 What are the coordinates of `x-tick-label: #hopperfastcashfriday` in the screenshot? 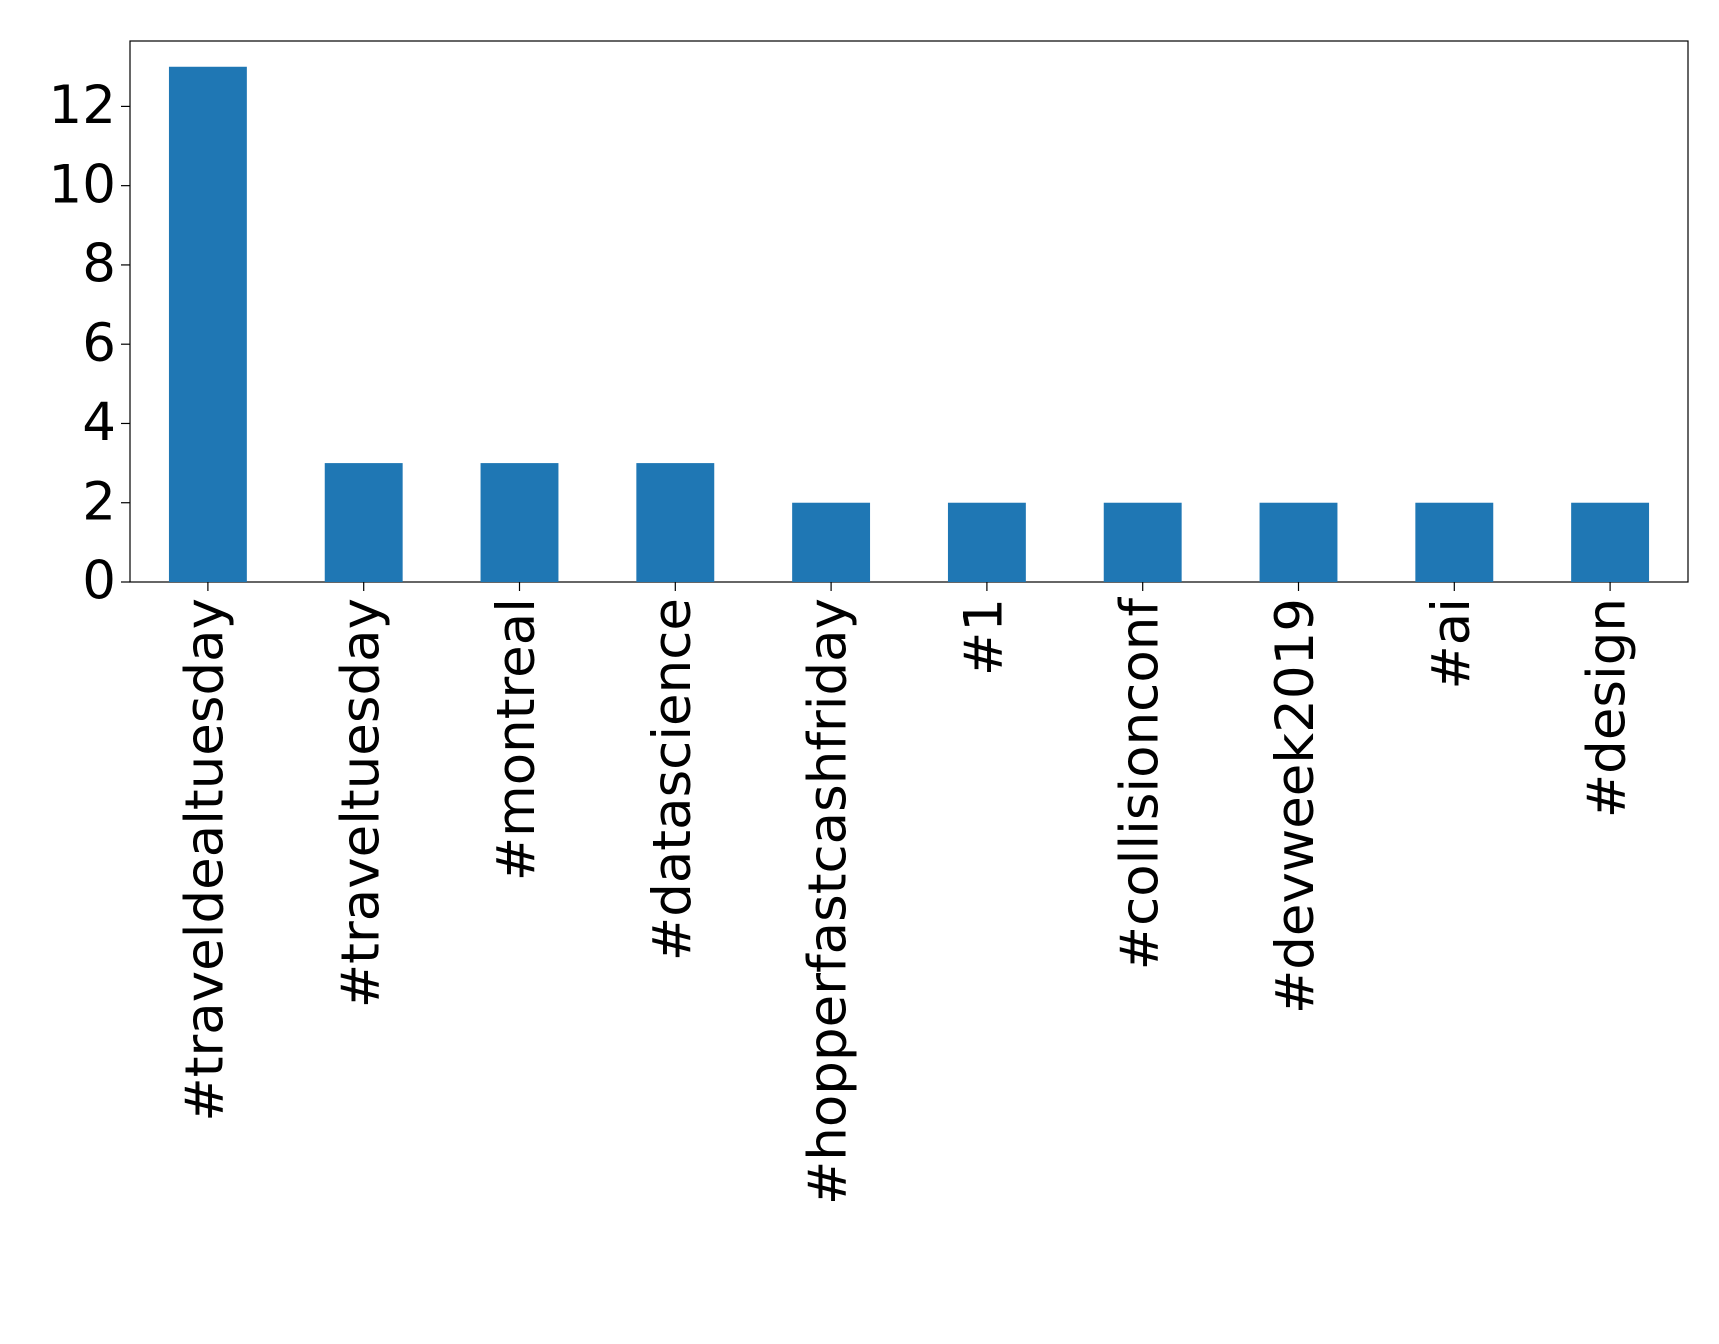 It's located at (828, 901).